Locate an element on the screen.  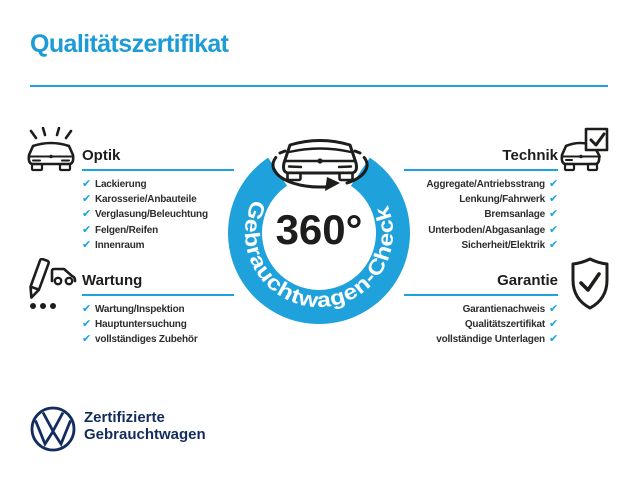
section-heading: Garantie is located at coordinates (527, 280).